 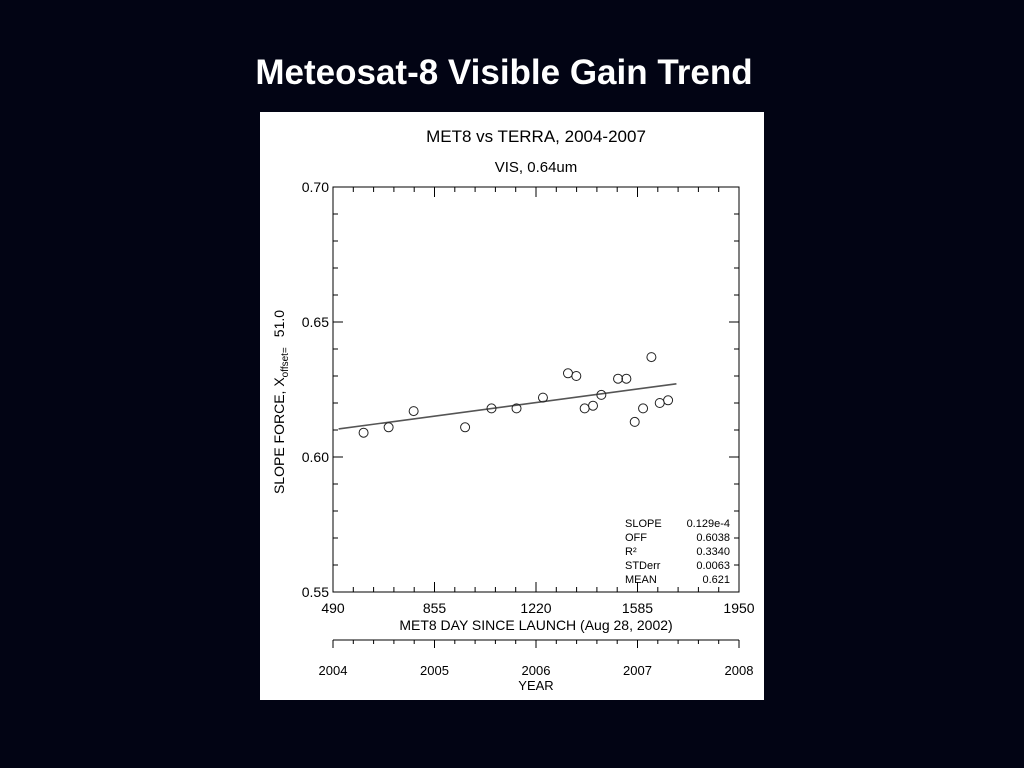 I want to click on x-axis-label: MET8 DAY SINCE LAUNCH (Aug 28, 2002), so click(x=535, y=625).